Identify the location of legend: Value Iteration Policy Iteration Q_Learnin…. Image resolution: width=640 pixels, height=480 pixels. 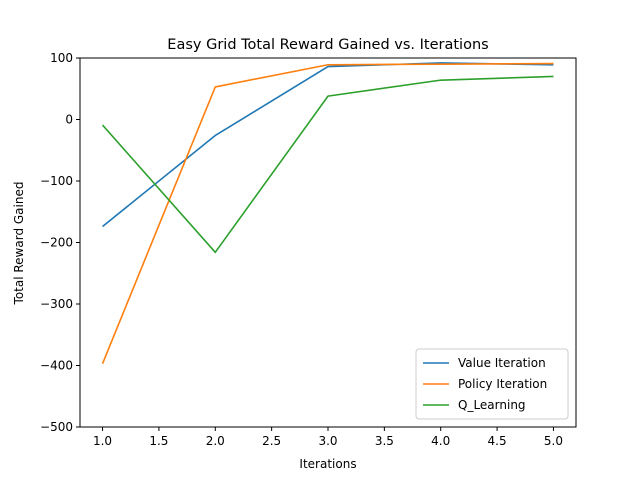
(492, 384).